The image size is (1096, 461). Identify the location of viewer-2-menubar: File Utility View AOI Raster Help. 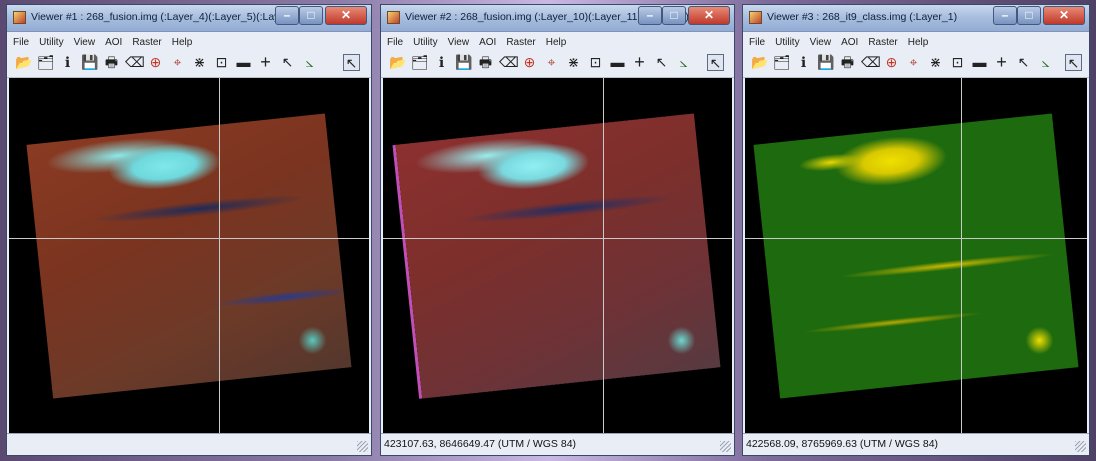
(557, 40).